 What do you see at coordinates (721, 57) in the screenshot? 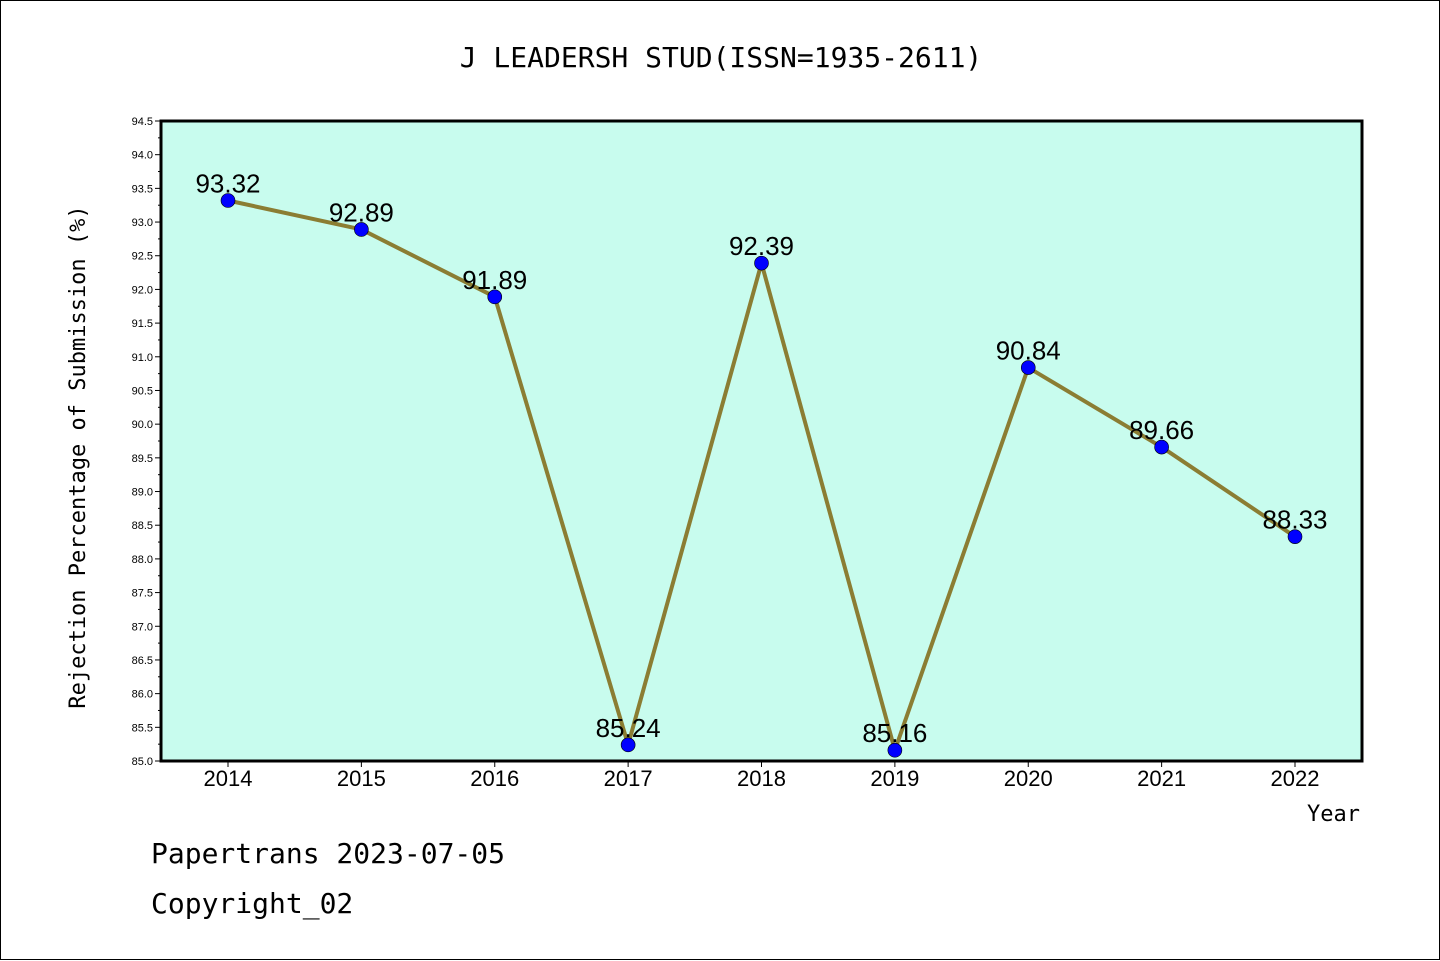
I see `chart-title: J LEADERSH STUD(ISSN=1935-2611)` at bounding box center [721, 57].